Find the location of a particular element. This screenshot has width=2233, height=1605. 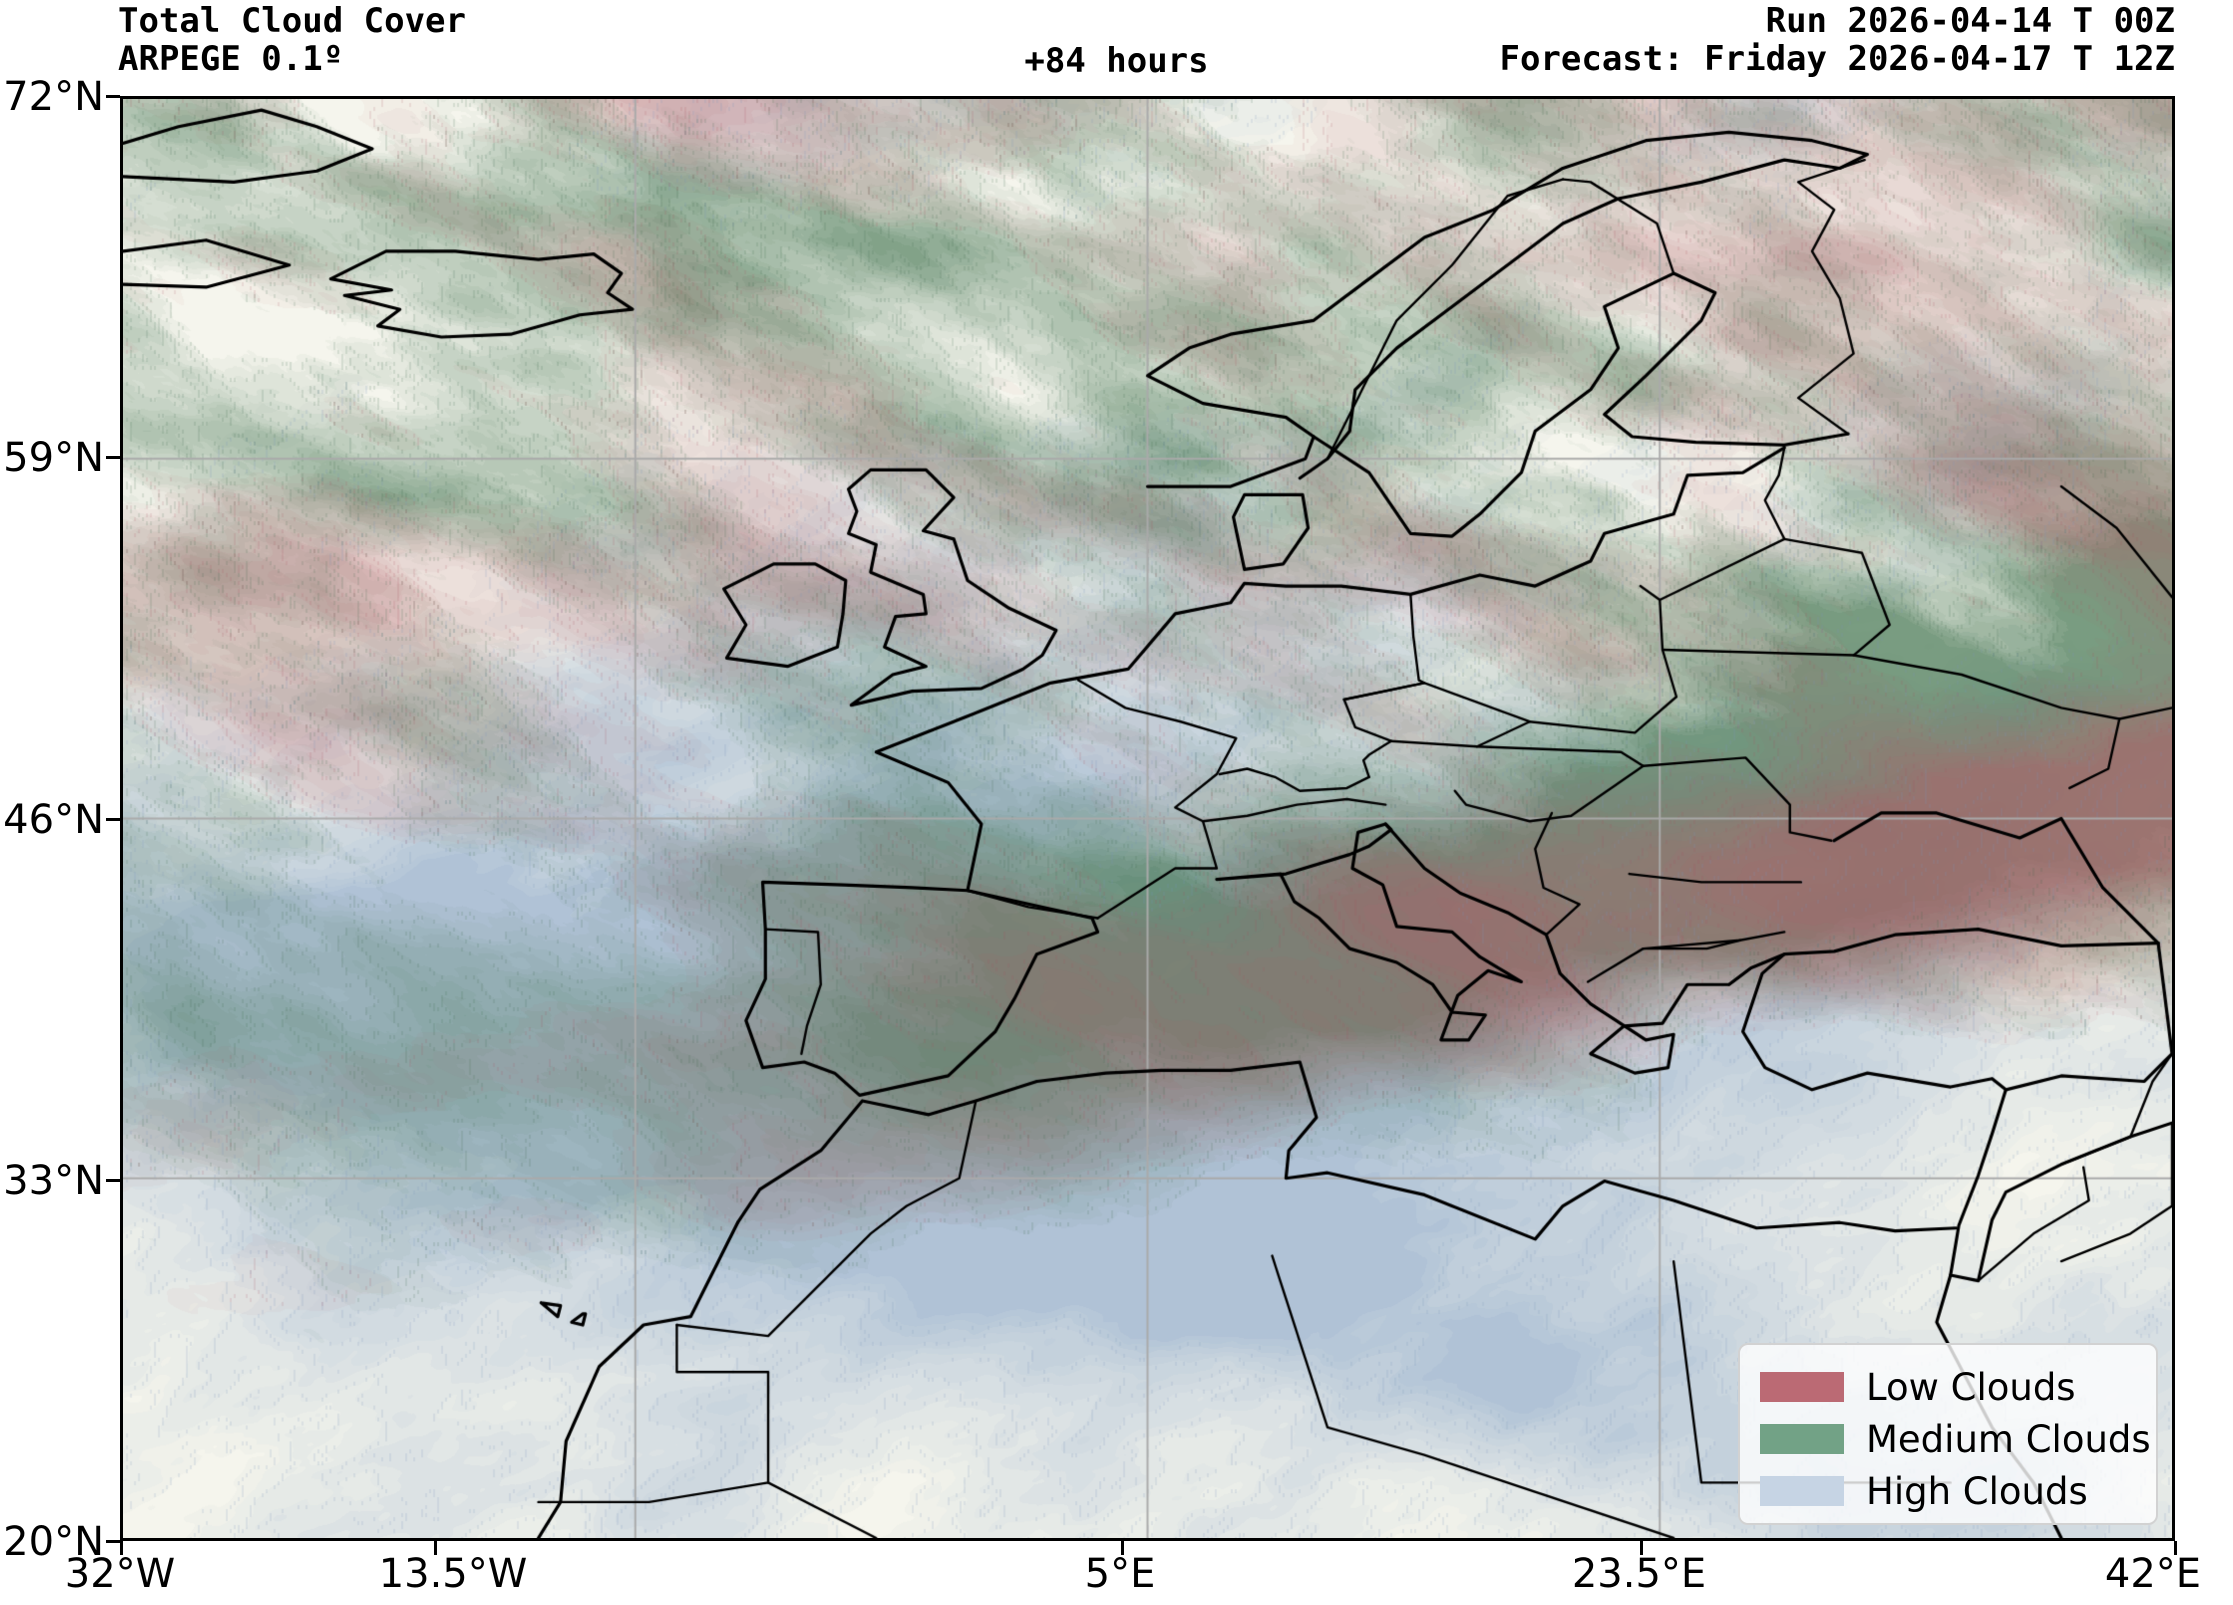

y-tick-label-3: 33°N is located at coordinates (53, 1181).